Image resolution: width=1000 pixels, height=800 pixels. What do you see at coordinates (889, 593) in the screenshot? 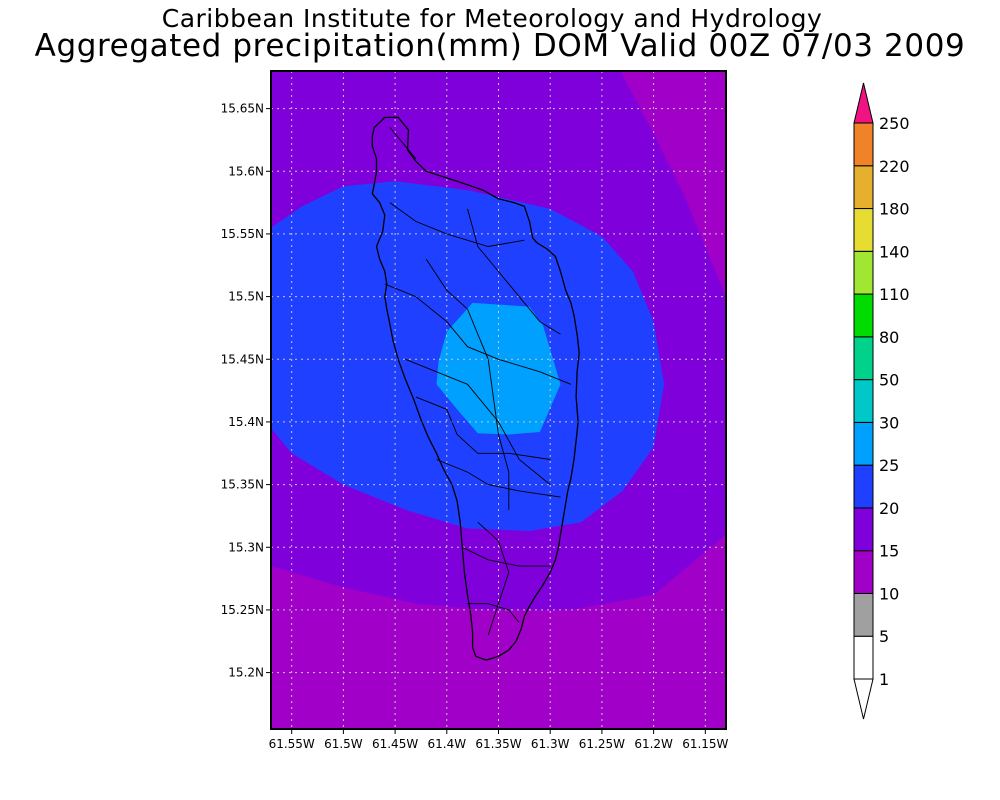
I see `colorbar-label-10: 10` at bounding box center [889, 593].